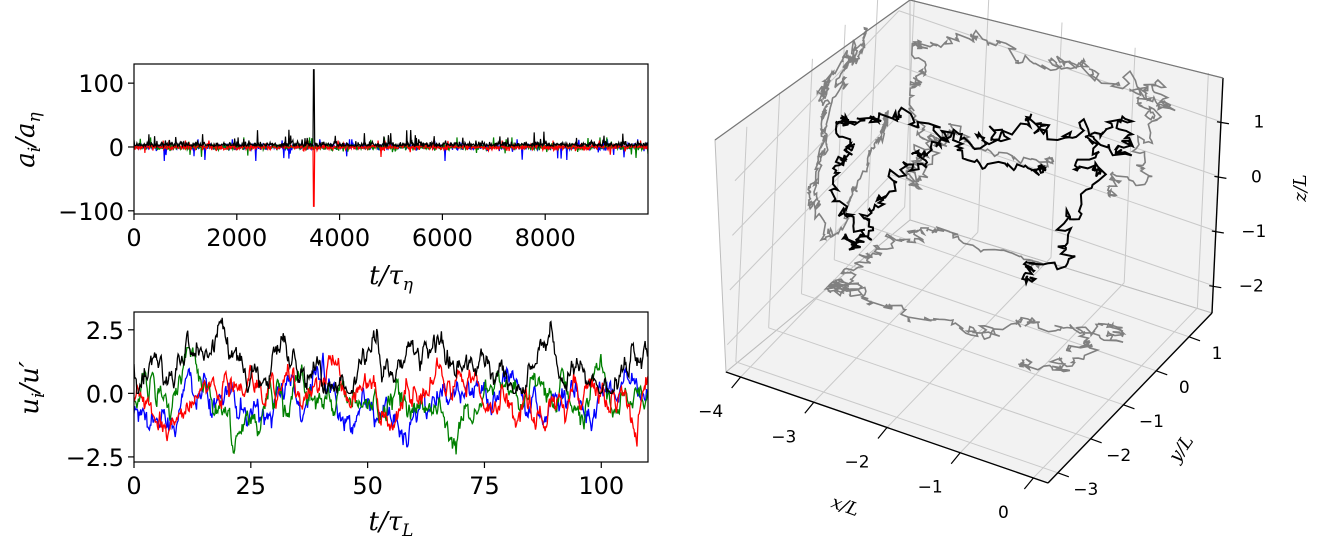 This screenshot has height=542, width=1336. I want to click on accel-frame, so click(391, 139).